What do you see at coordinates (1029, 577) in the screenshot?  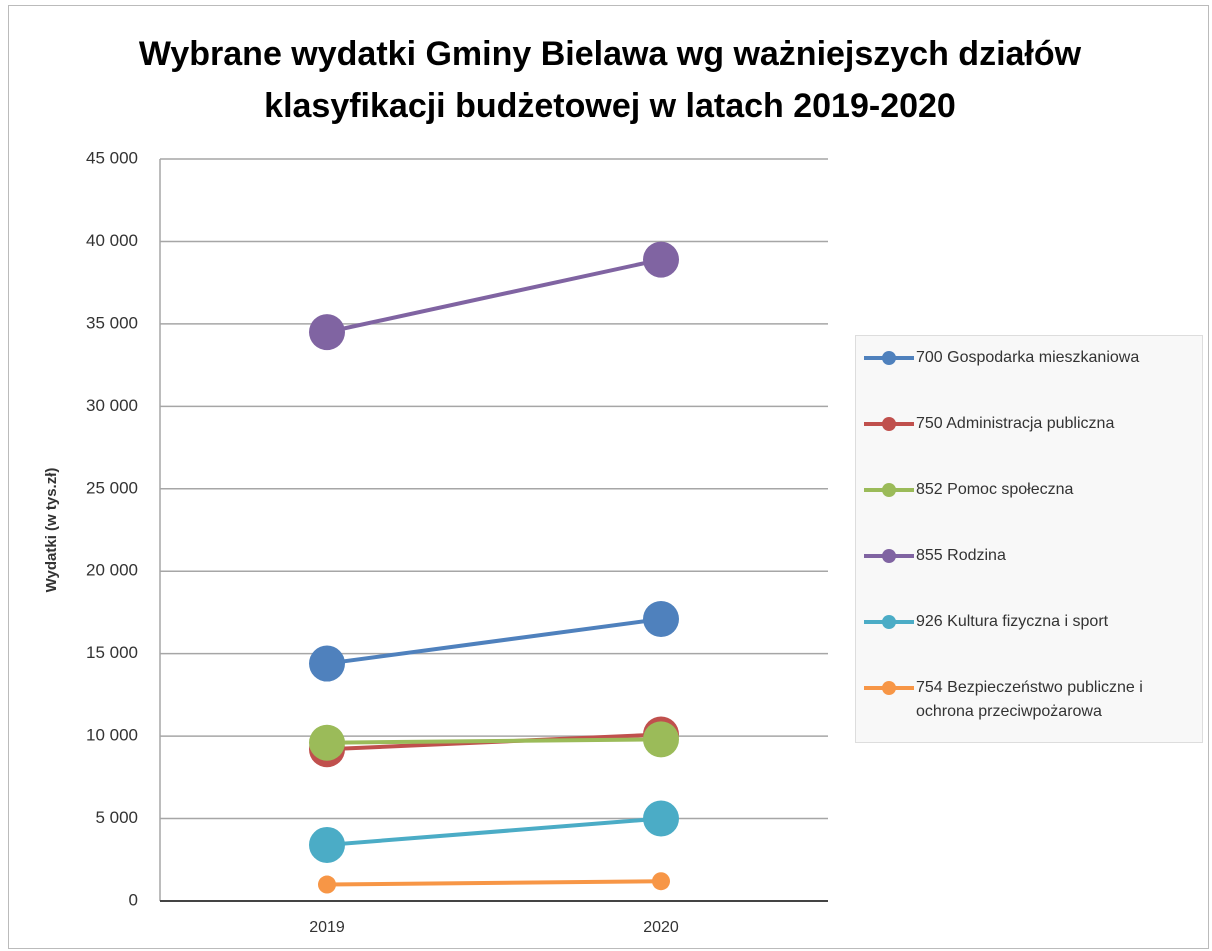 I see `legend-item: 855 Rodzina` at bounding box center [1029, 577].